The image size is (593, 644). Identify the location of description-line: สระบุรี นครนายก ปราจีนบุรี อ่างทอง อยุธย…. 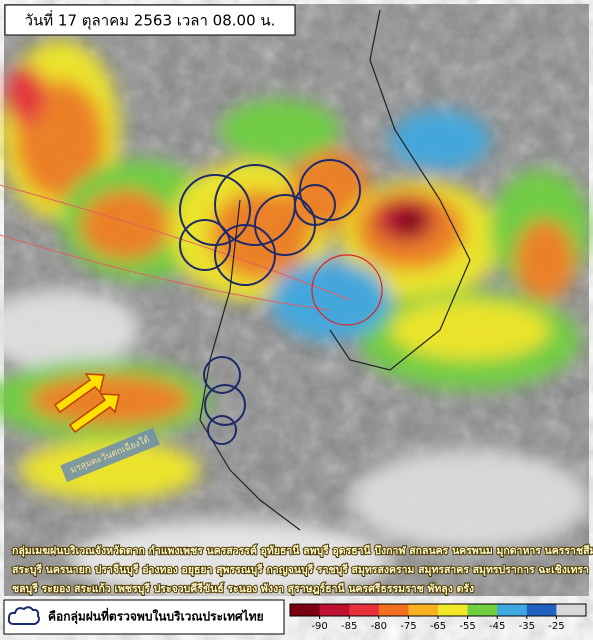
(300, 570).